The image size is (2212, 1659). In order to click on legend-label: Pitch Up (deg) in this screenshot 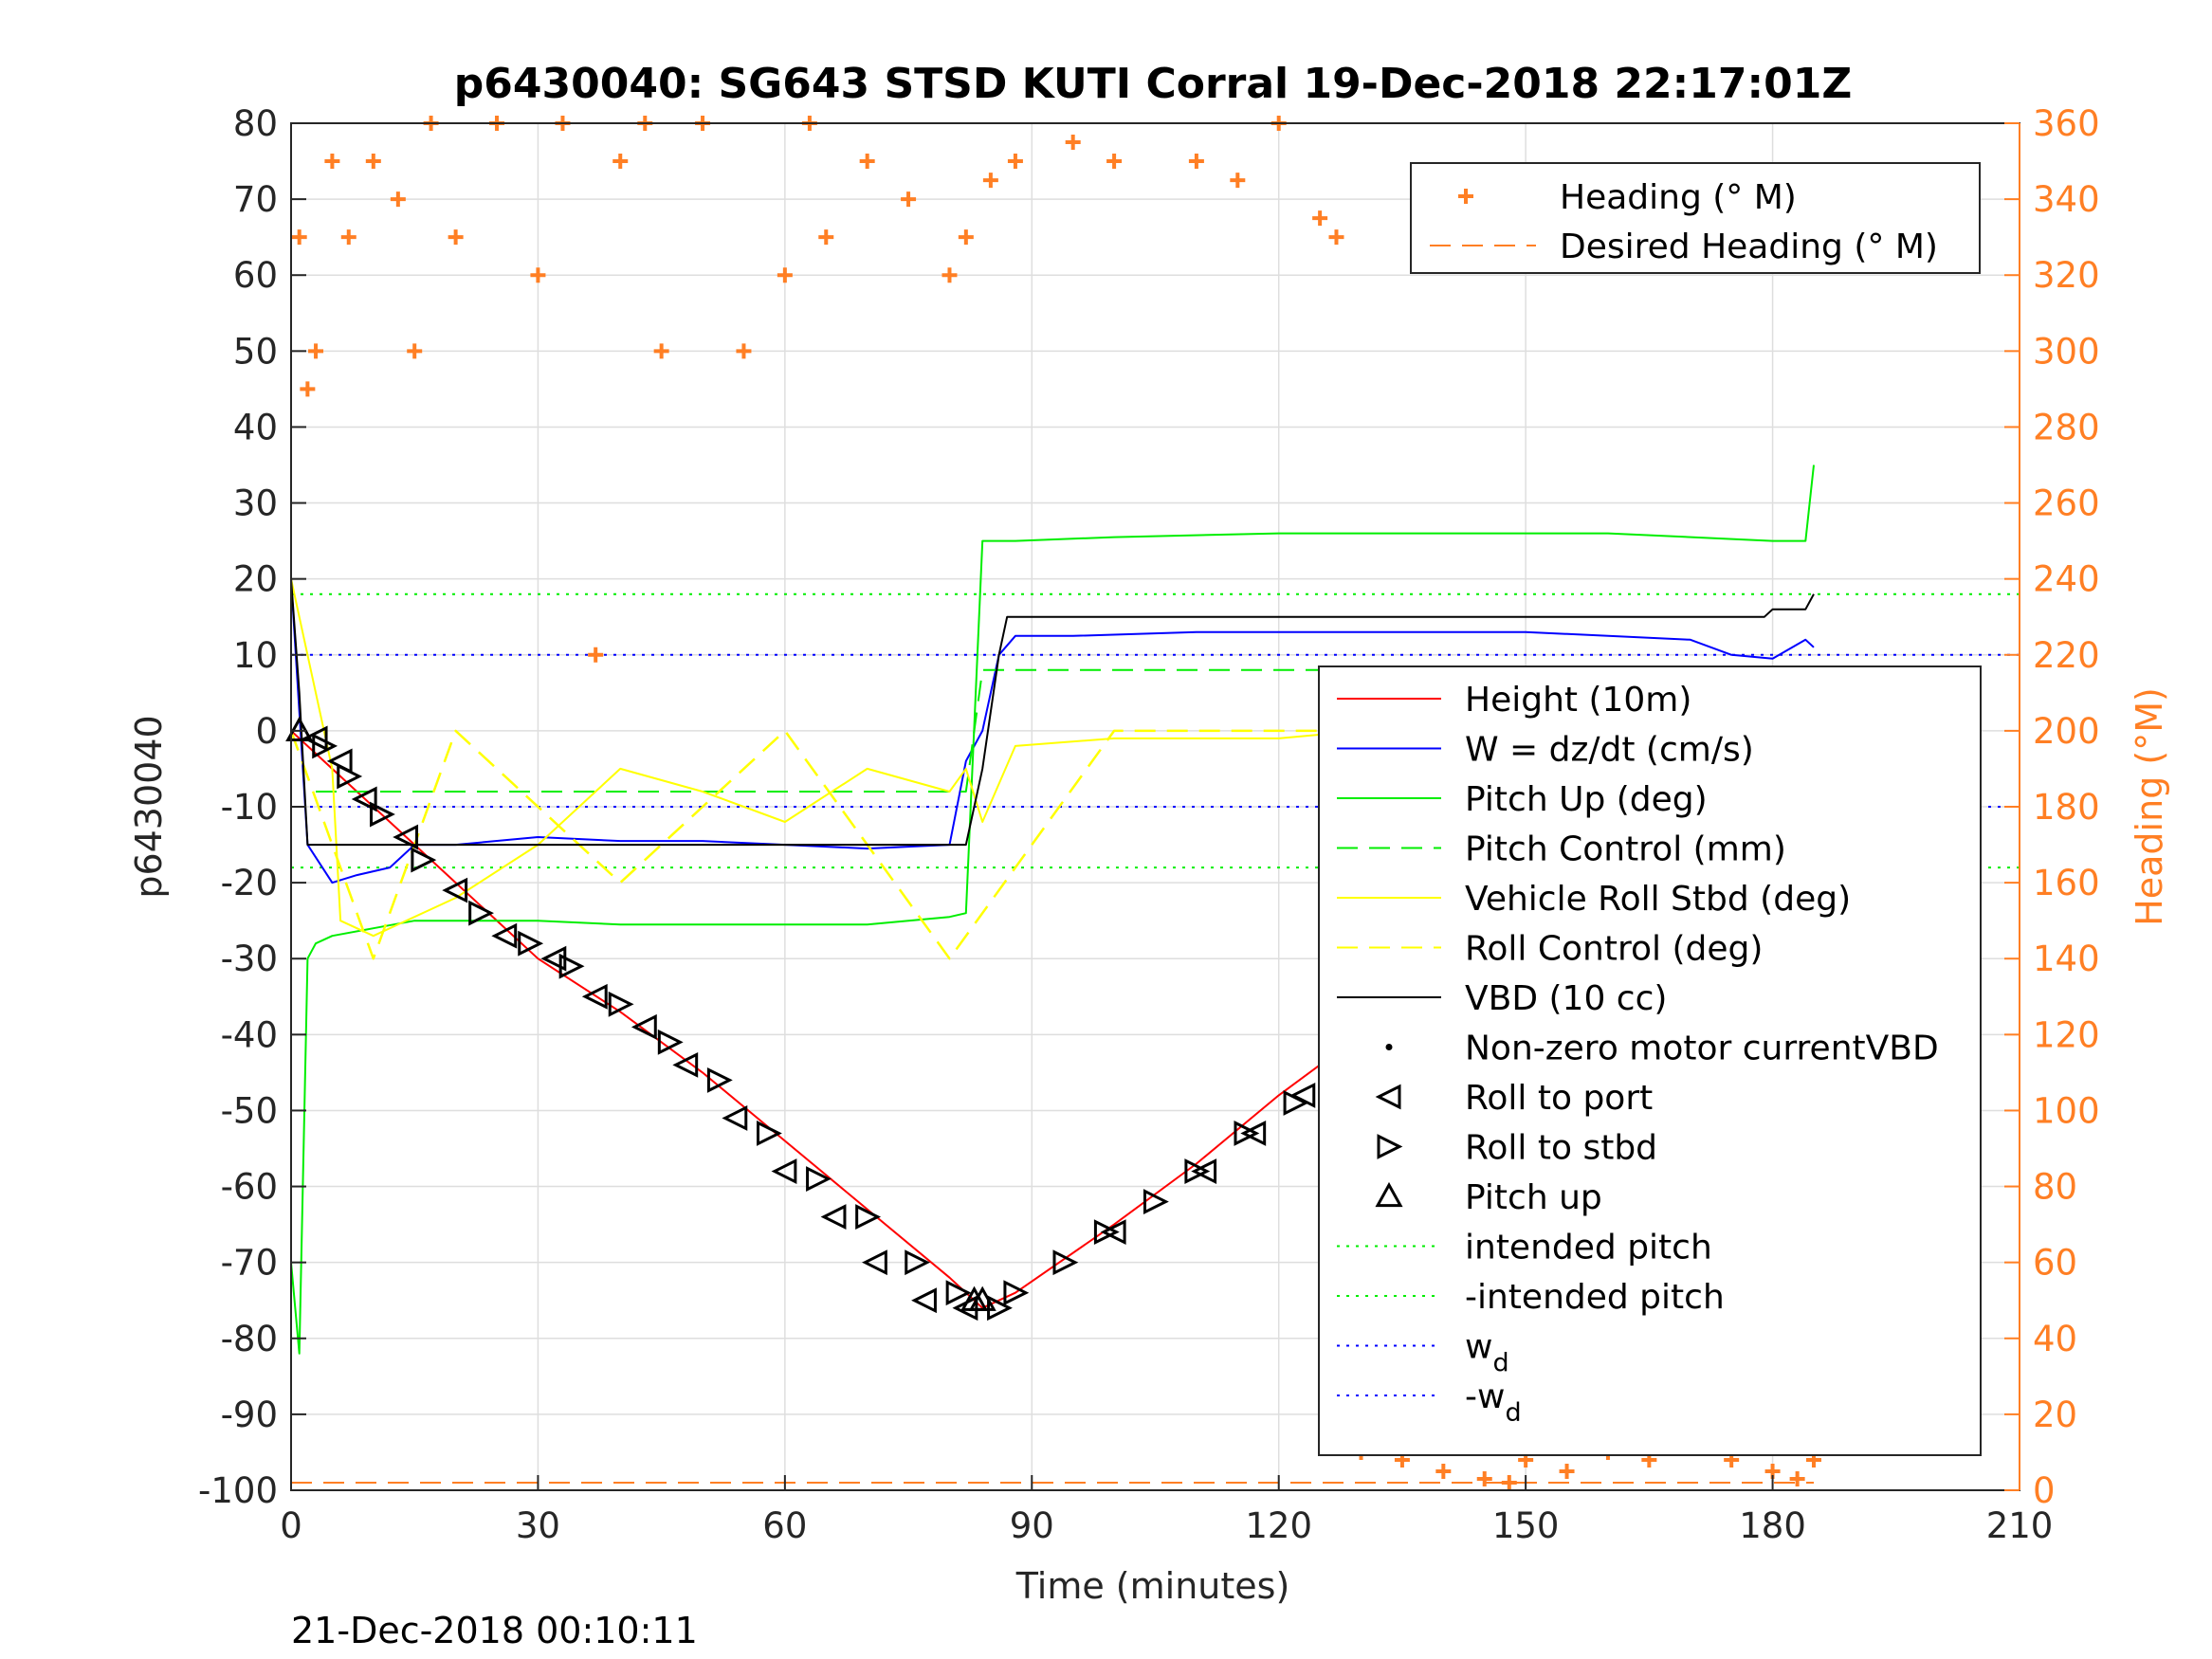, I will do `click(1586, 799)`.